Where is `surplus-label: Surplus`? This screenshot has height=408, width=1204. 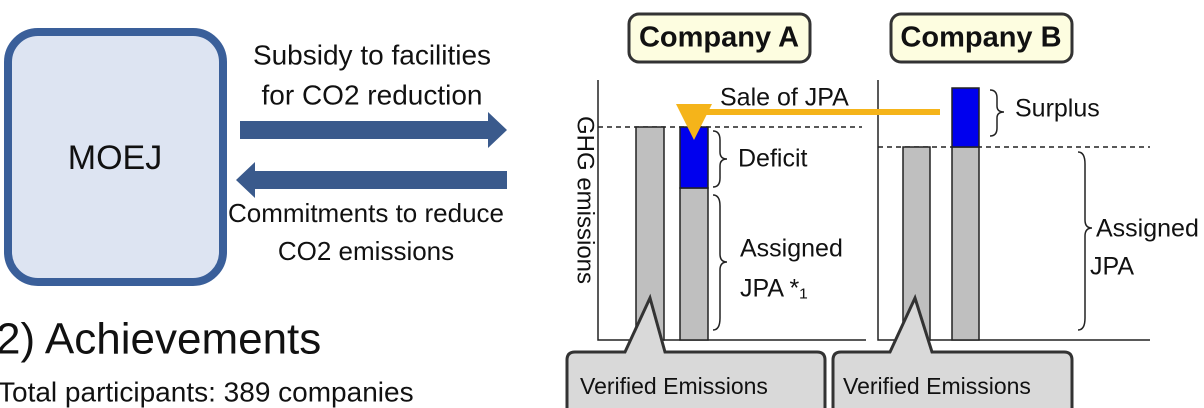
surplus-label: Surplus is located at coordinates (1057, 109).